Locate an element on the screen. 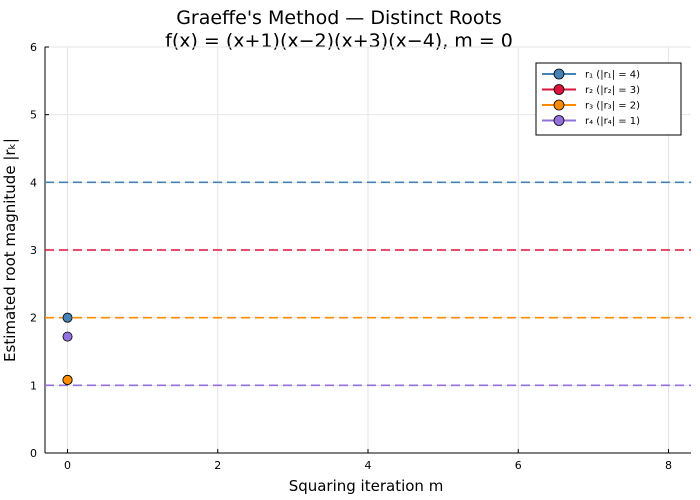 The width and height of the screenshot is (700, 500). y-tick-label: 5 is located at coordinates (33, 115).